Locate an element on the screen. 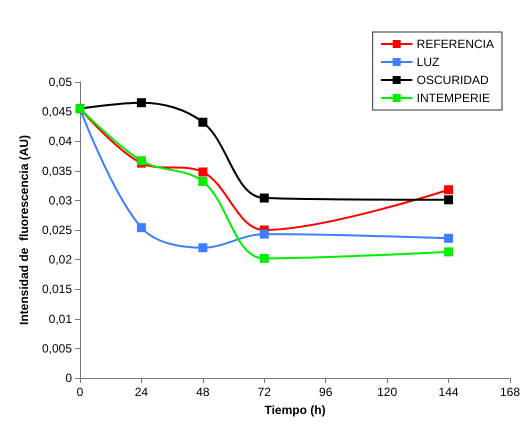  x-tick-label: 48 is located at coordinates (203, 392).